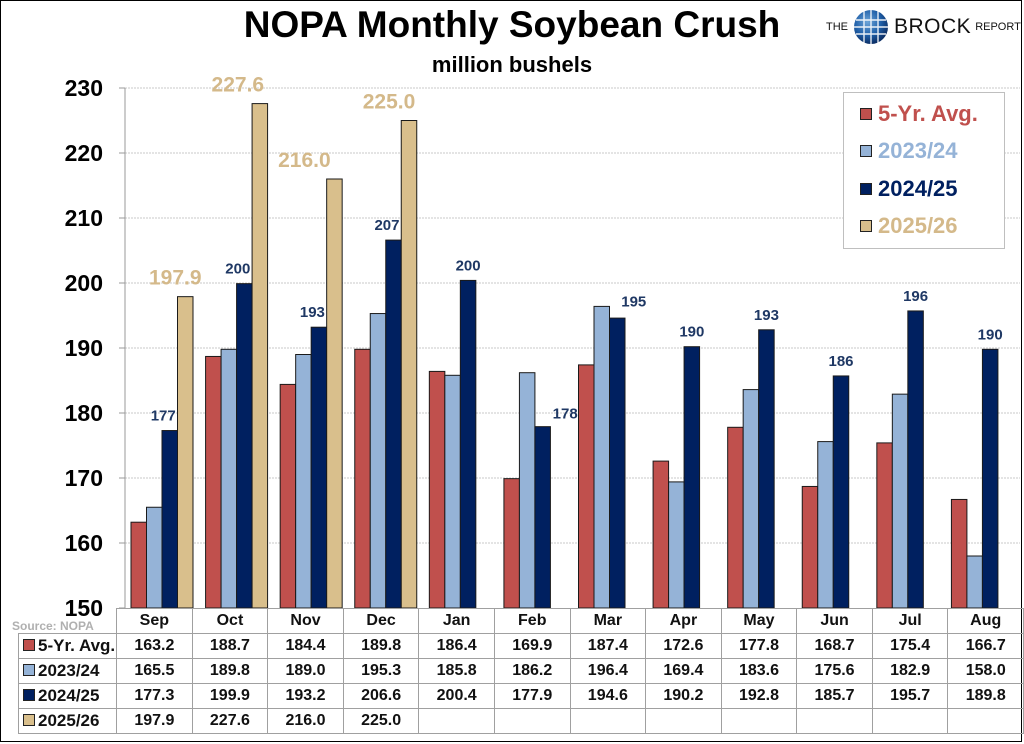  What do you see at coordinates (884, 525) in the screenshot?
I see `bar-five_yr_avg-jul` at bounding box center [884, 525].